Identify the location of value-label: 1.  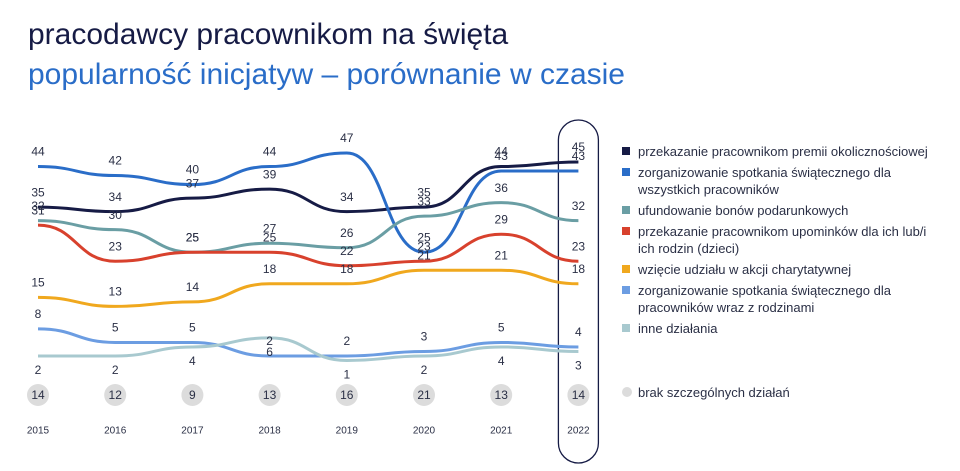
(346, 375).